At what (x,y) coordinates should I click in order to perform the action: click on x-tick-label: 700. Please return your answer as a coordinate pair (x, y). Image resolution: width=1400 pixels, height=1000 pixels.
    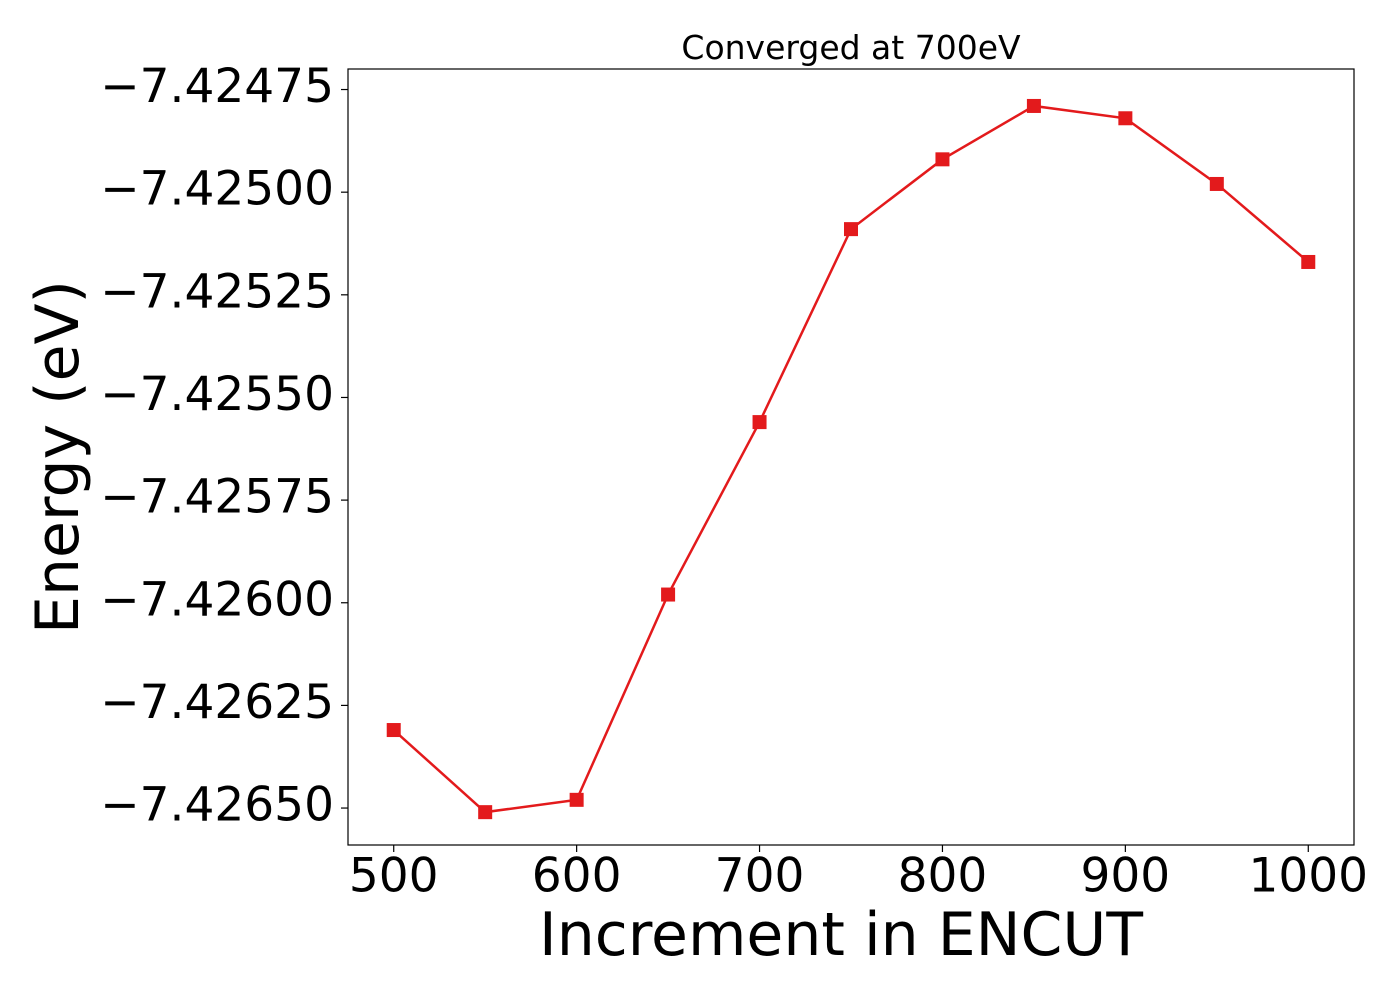
    Looking at the image, I should click on (760, 876).